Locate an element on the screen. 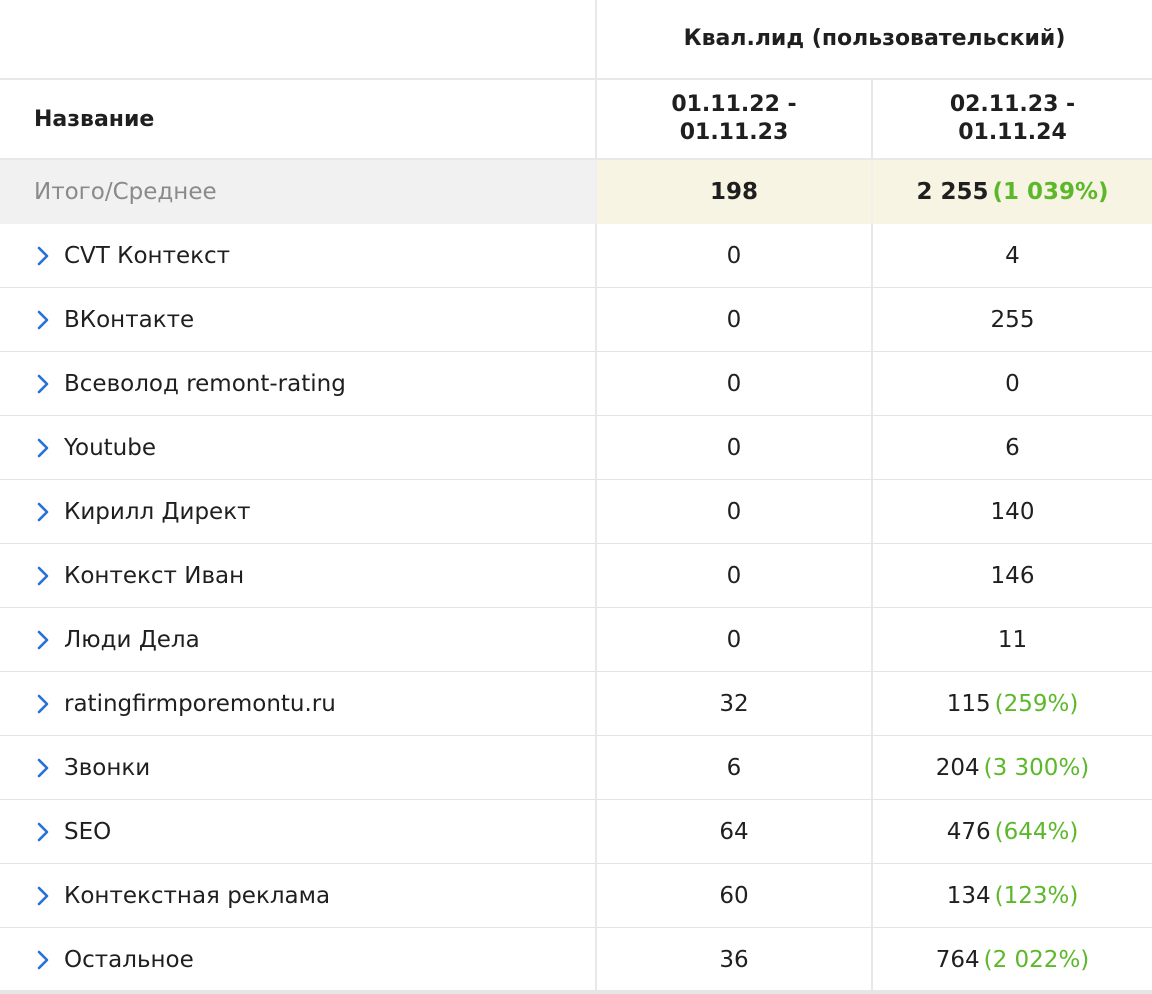 This screenshot has width=1152, height=994. period1-label: 01.11.22 - 01.11.23 is located at coordinates (733, 119).